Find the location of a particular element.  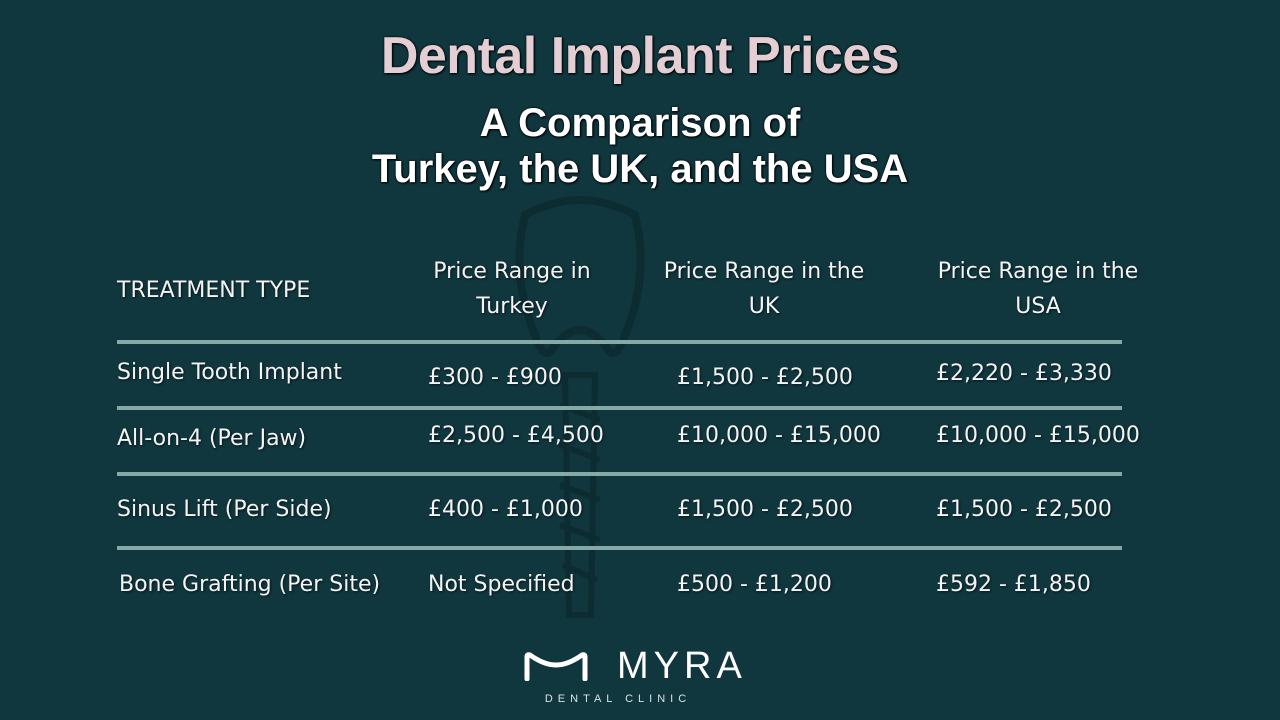

turkey-price-cell: £300 - £900 is located at coordinates (495, 377).